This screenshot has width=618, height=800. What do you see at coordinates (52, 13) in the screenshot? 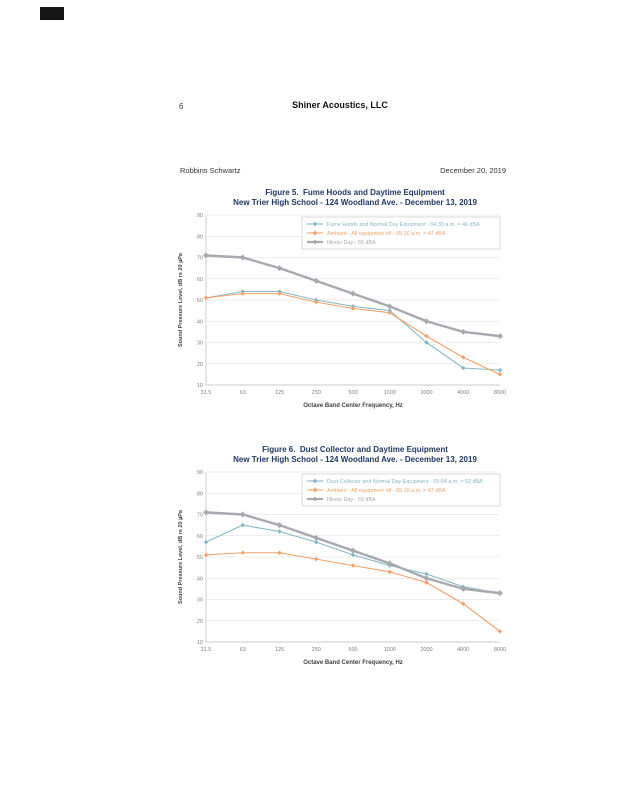
I see `scan-artifact-mark` at bounding box center [52, 13].